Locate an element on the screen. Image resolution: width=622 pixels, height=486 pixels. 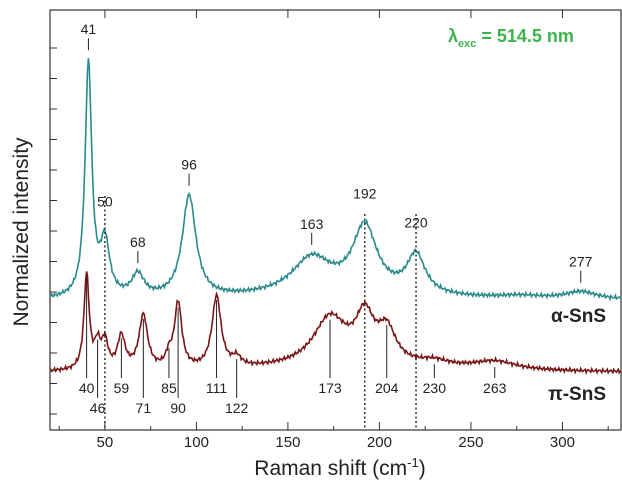
x-tick-label: 250 is located at coordinates (470, 442).